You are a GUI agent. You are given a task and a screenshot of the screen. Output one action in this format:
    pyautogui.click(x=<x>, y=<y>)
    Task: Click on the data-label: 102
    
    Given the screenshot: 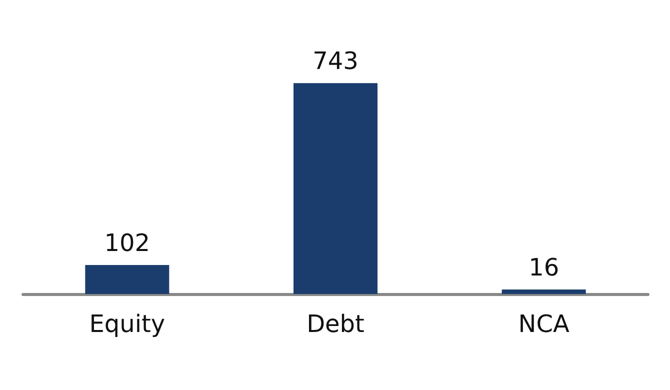 What is the action you would take?
    pyautogui.click(x=127, y=243)
    